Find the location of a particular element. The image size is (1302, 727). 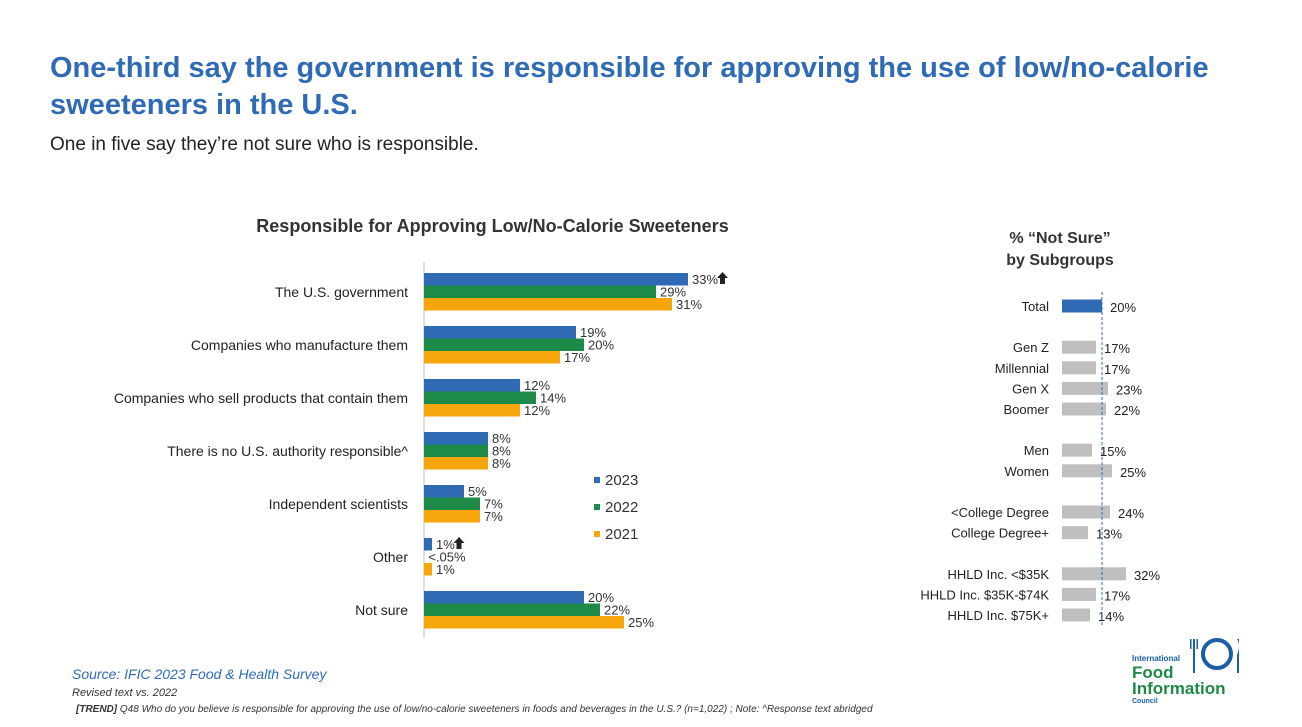

subgroup-label-hhld-inc-35k-74k: HHLD Inc. $35K-$74K is located at coordinates (984, 594).